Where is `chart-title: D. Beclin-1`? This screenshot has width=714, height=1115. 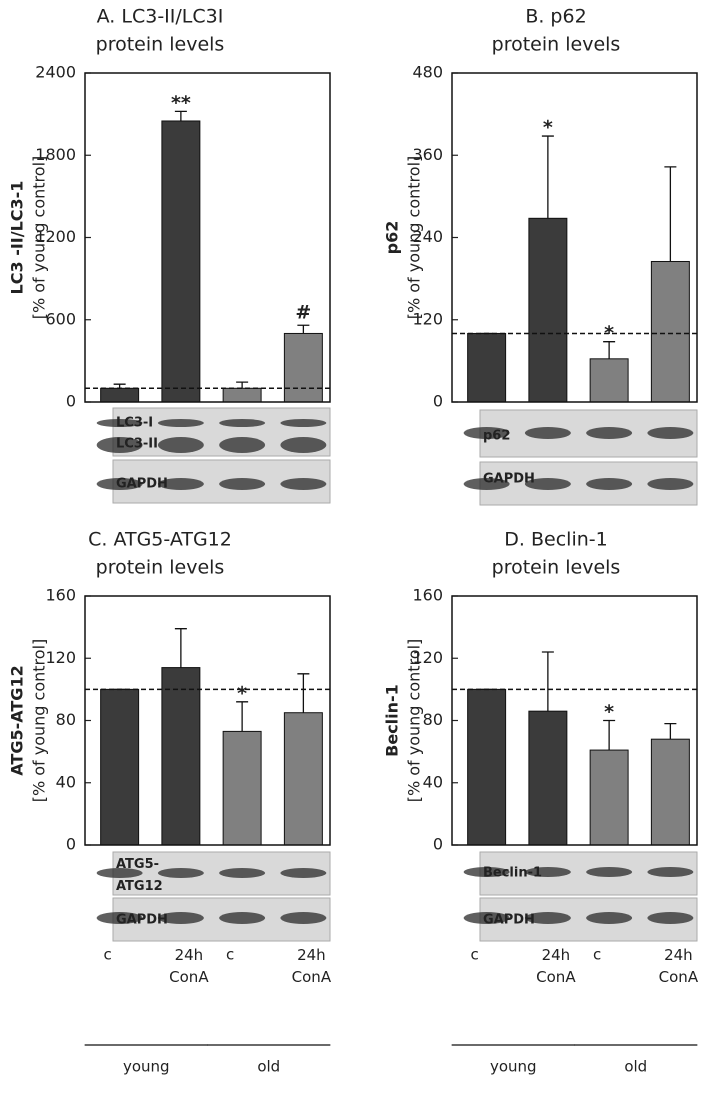 chart-title: D. Beclin-1 is located at coordinates (555, 540).